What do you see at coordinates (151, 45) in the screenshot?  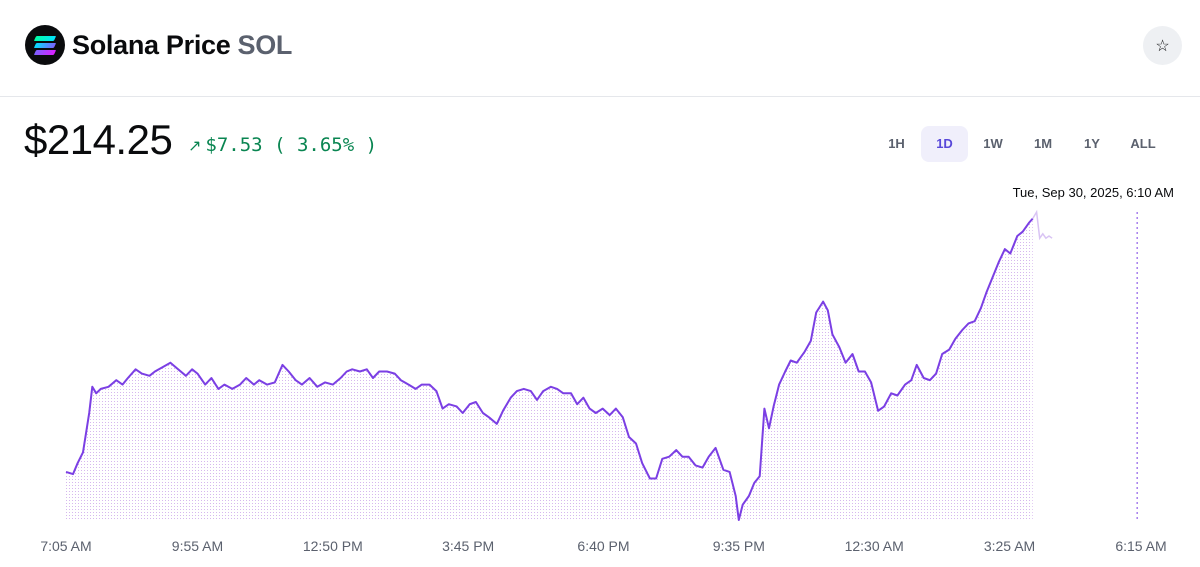 I see `asset-name: Solana Price` at bounding box center [151, 45].